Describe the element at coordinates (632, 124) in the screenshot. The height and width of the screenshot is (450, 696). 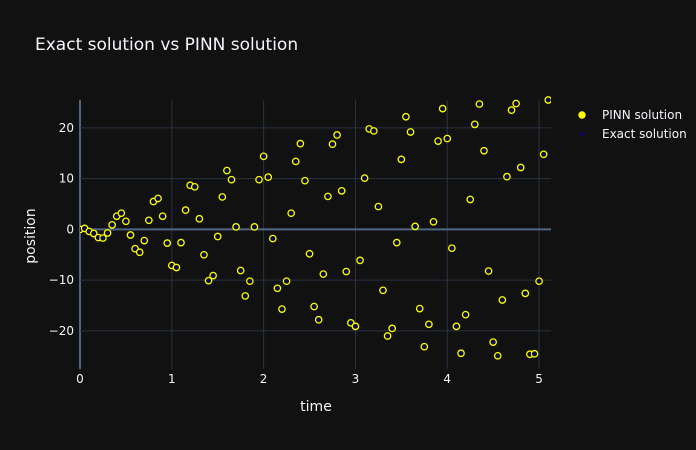
I see `legend: PINN solution Exact solution` at that location.